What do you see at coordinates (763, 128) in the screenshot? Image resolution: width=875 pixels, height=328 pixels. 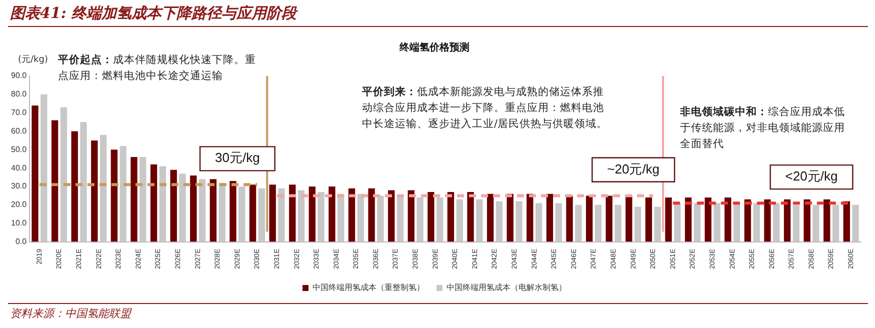 I see `annotation: 非电领域碳中和：综合应用成本低于传统能源，对非电领域能源应用全面替代` at bounding box center [763, 128].